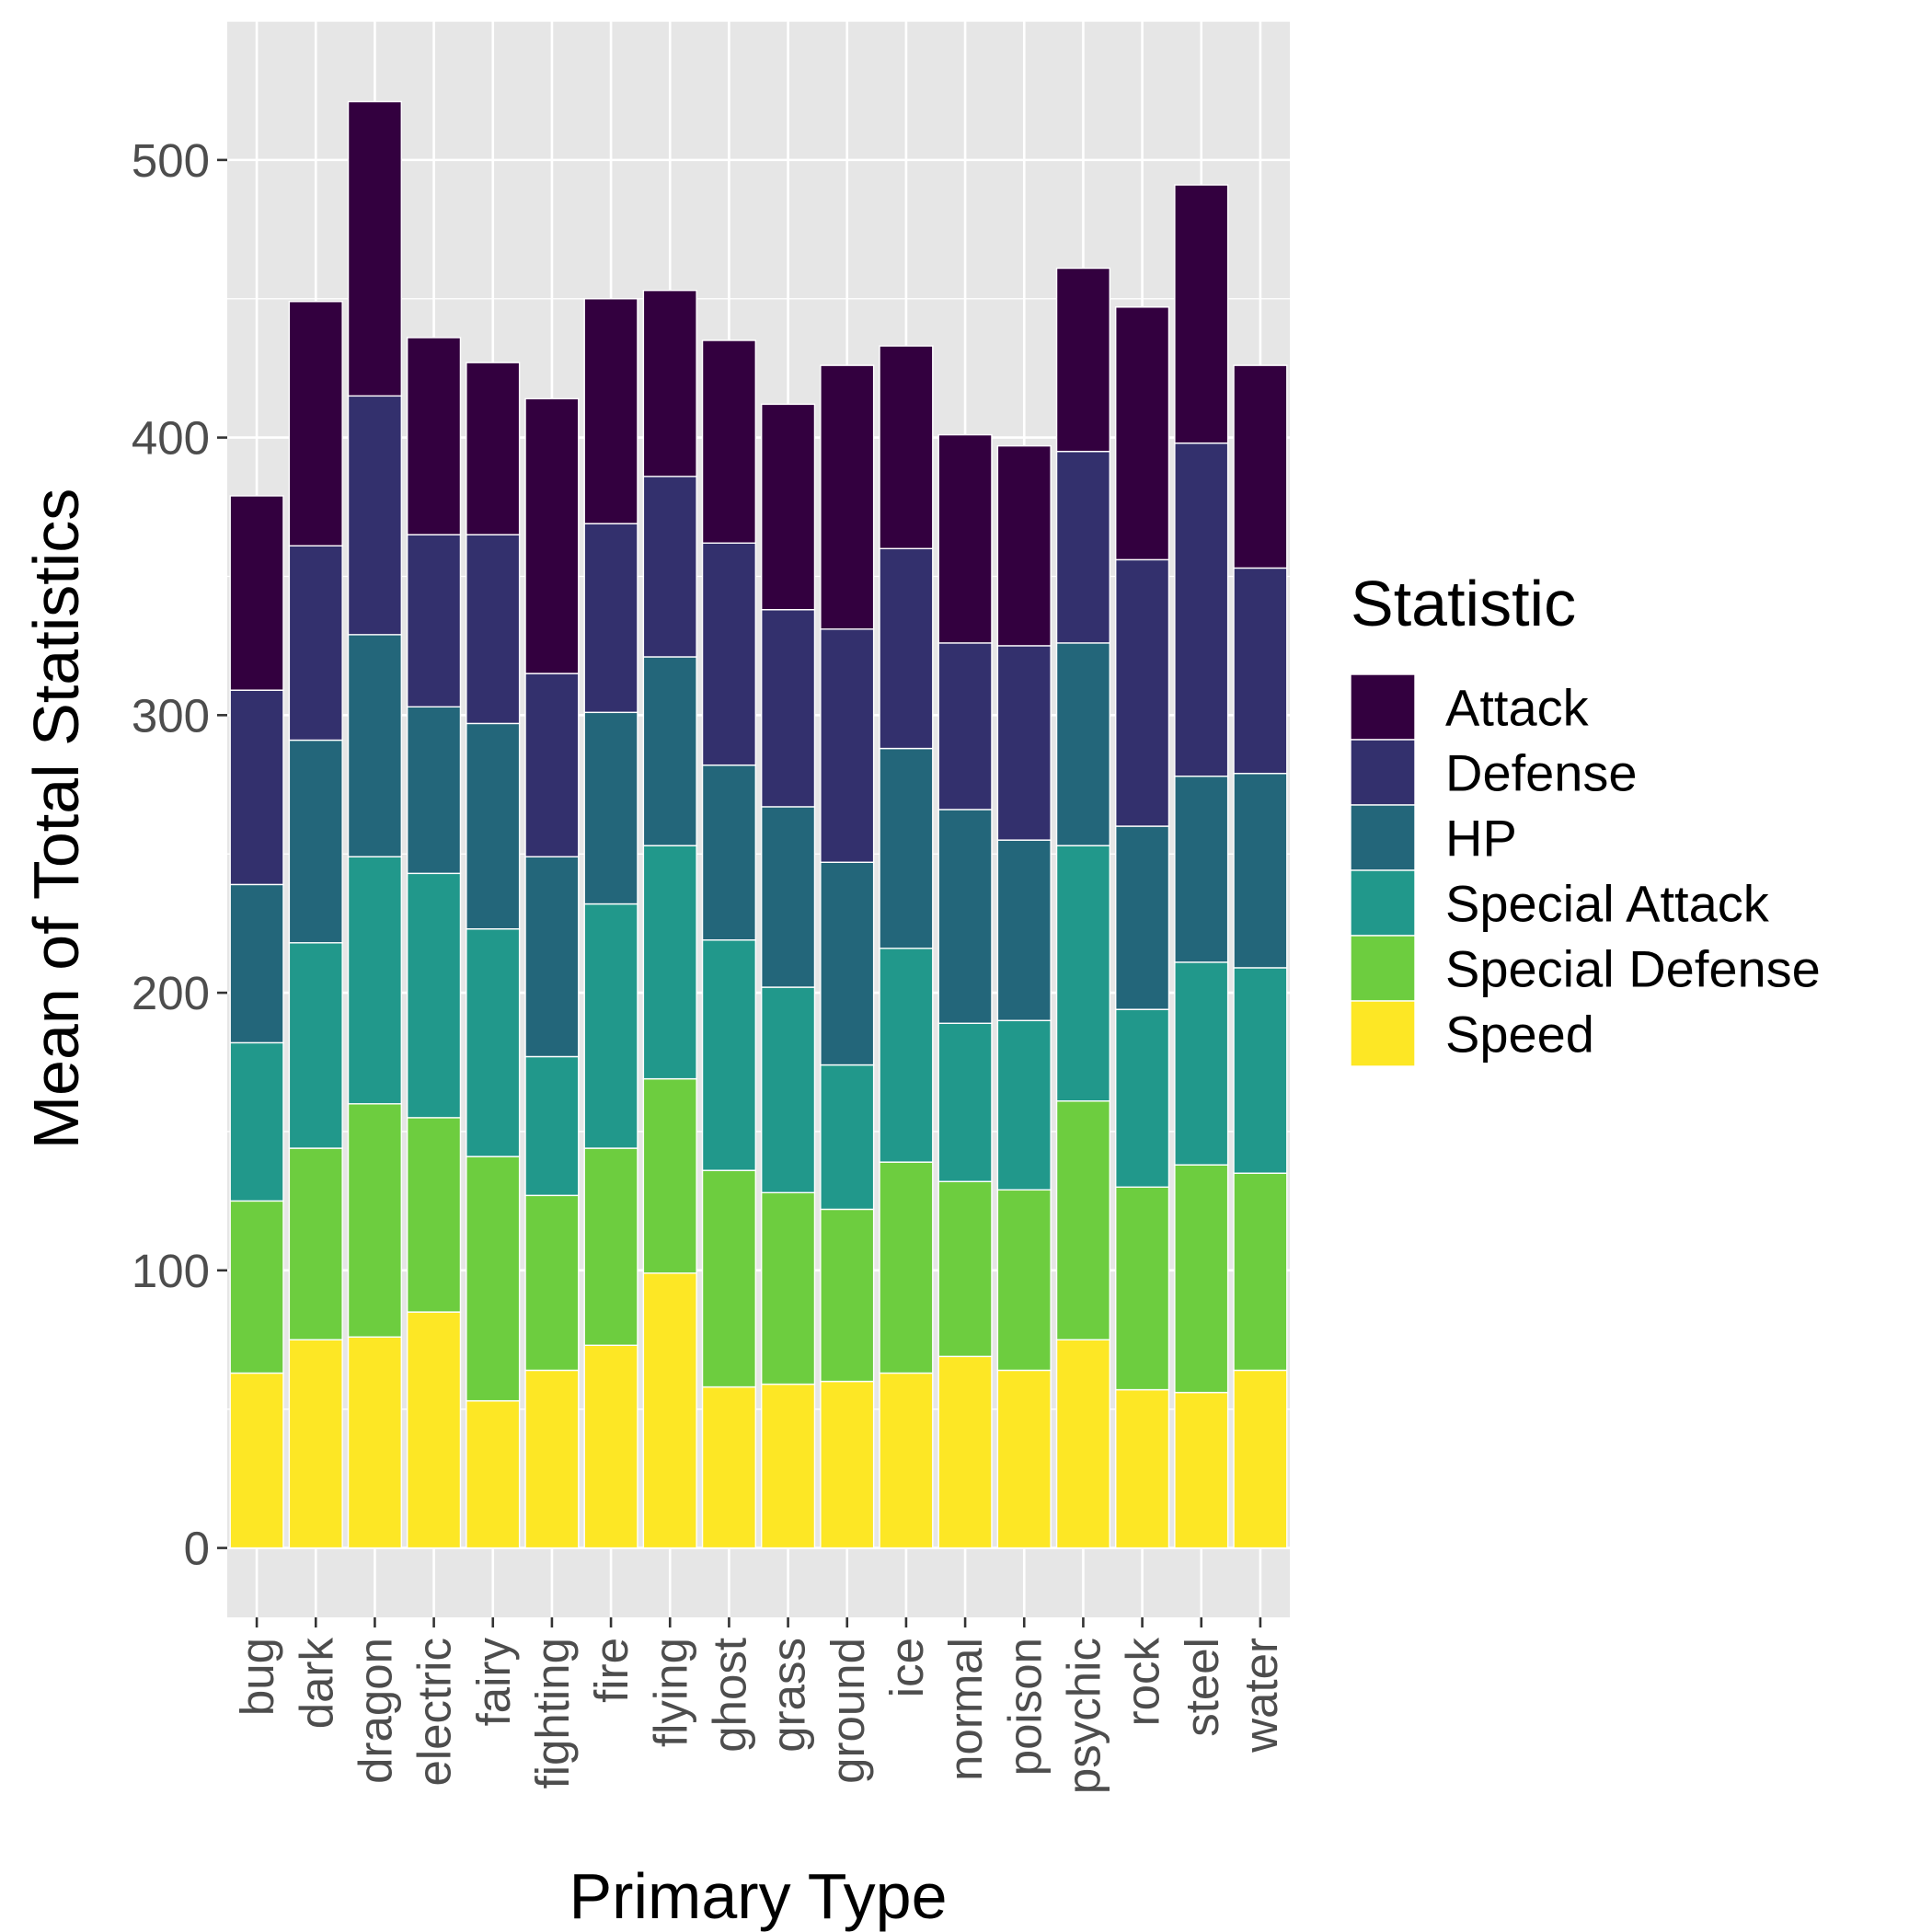  Describe the element at coordinates (375, 1711) in the screenshot. I see `x-tick-label: dragon` at that location.